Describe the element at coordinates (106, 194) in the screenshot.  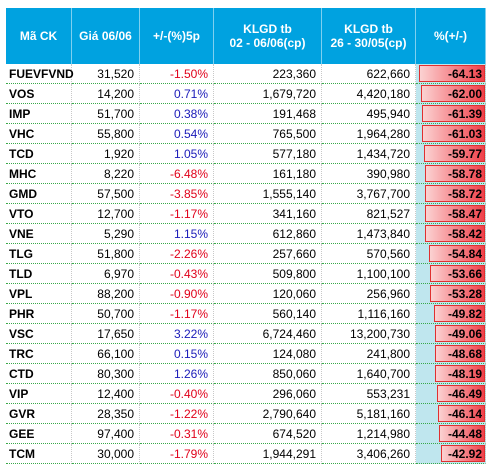
I see `cell: 57,500` at that location.